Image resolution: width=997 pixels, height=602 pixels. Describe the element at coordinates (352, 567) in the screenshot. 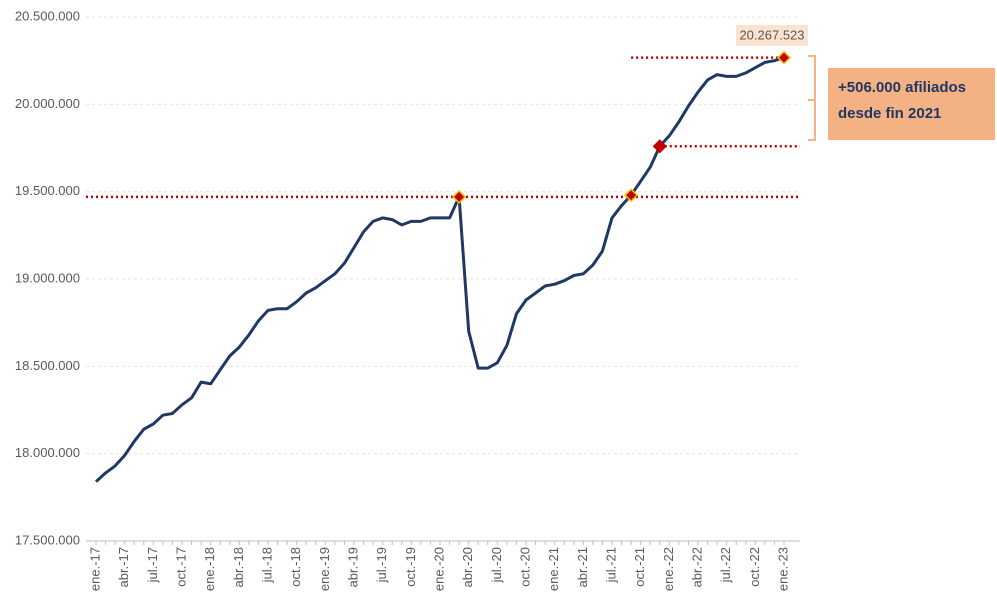

I see `x-tick-label: abr.-19` at that location.